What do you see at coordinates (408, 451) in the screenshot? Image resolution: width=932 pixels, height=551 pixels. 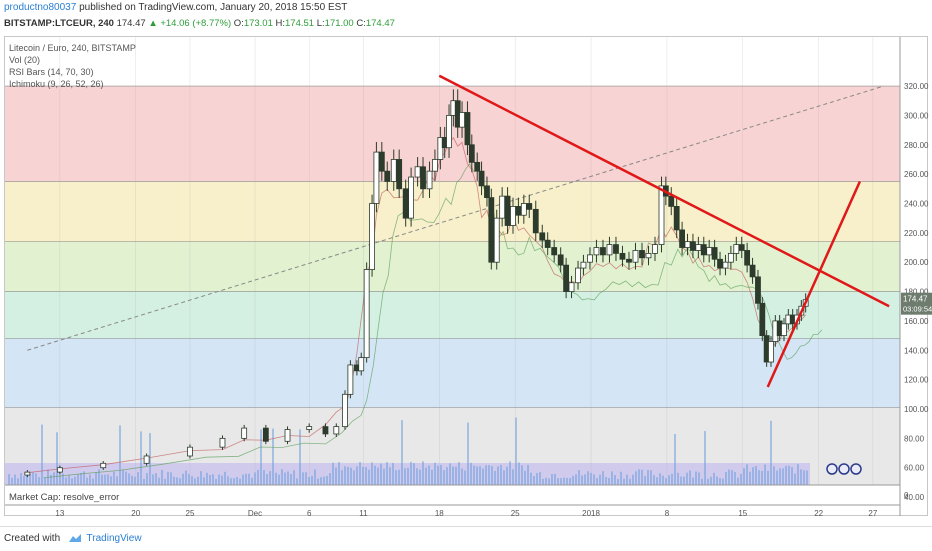 I see `volume-bars` at bounding box center [408, 451].